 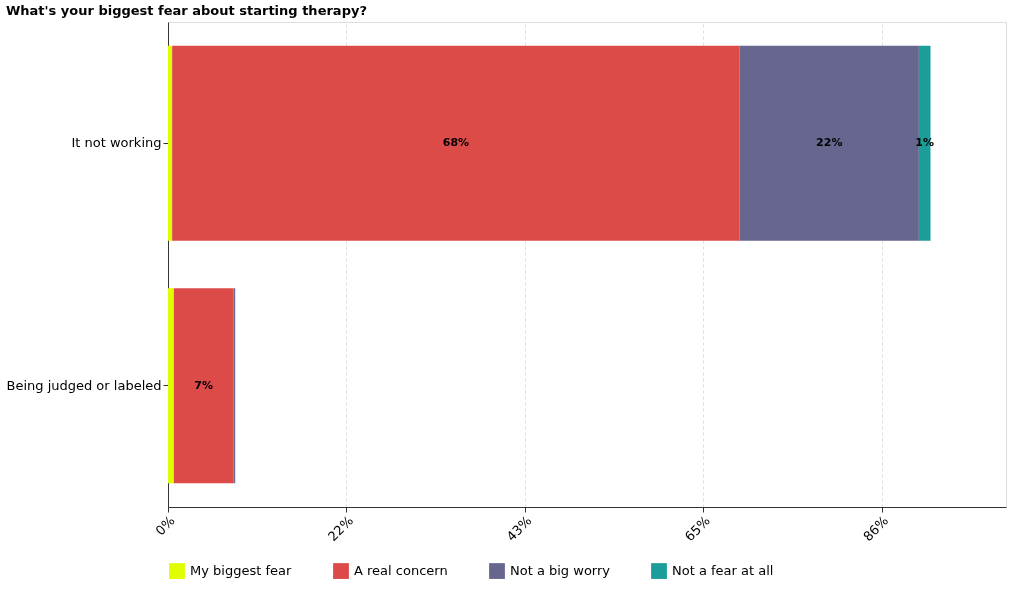 What do you see at coordinates (560, 571) in the screenshot?
I see `legend-label: Not a big worry` at bounding box center [560, 571].